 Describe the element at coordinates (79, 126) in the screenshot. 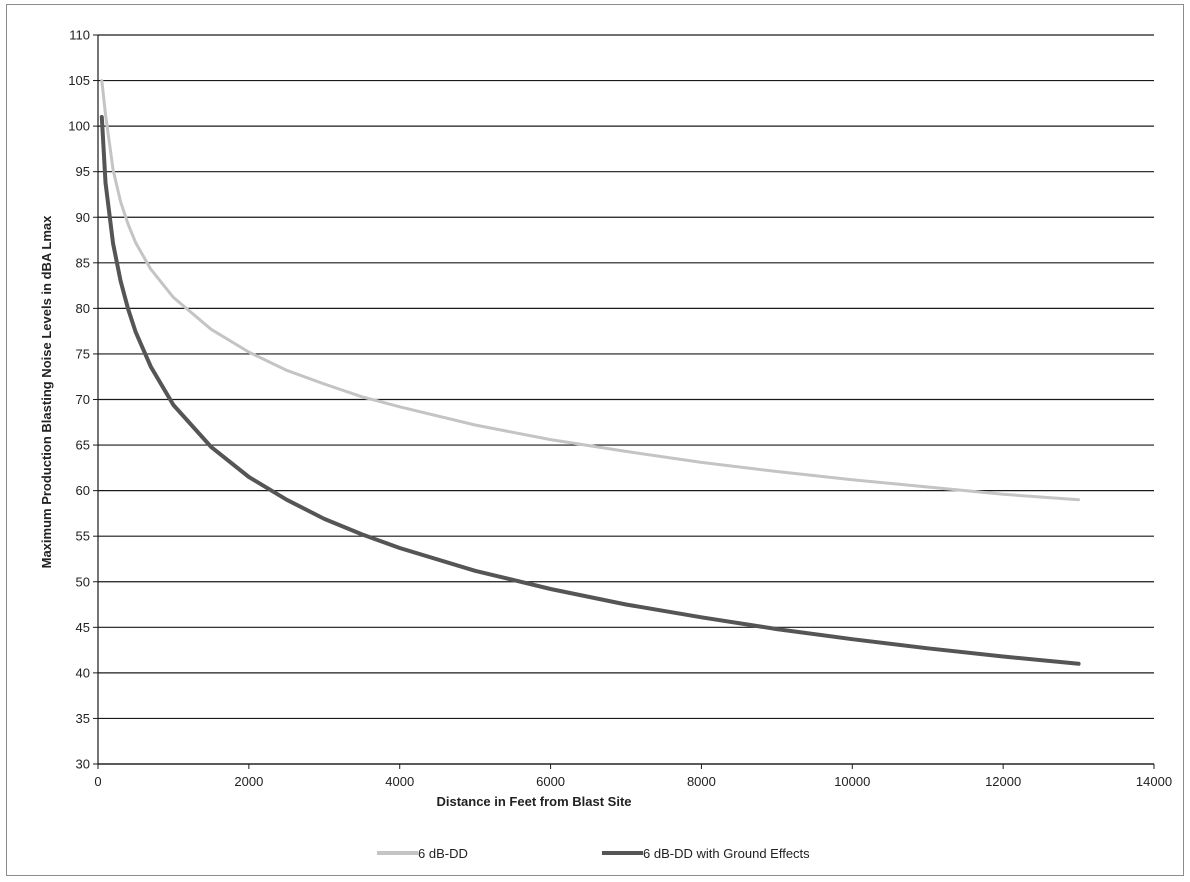

I see `y-tick-label-100: 100` at that location.